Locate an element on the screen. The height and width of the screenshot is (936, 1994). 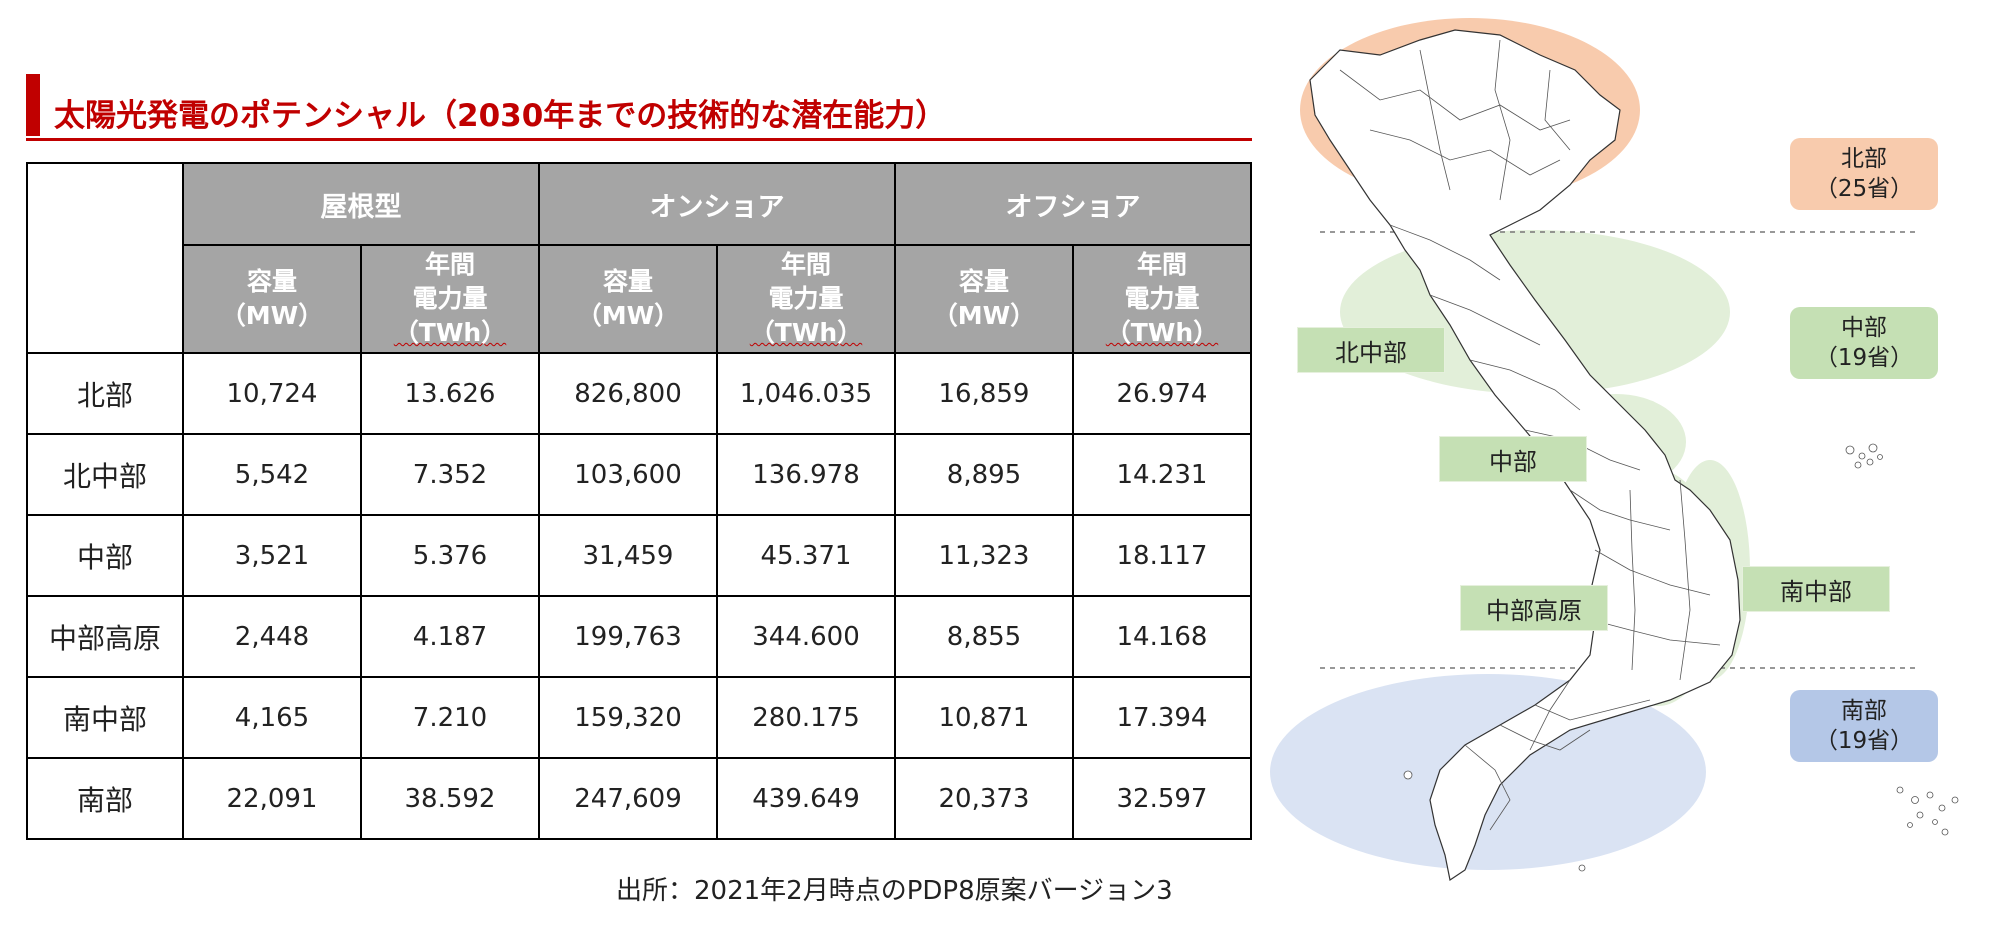
label-south-central: 南中部 is located at coordinates (1816, 589).